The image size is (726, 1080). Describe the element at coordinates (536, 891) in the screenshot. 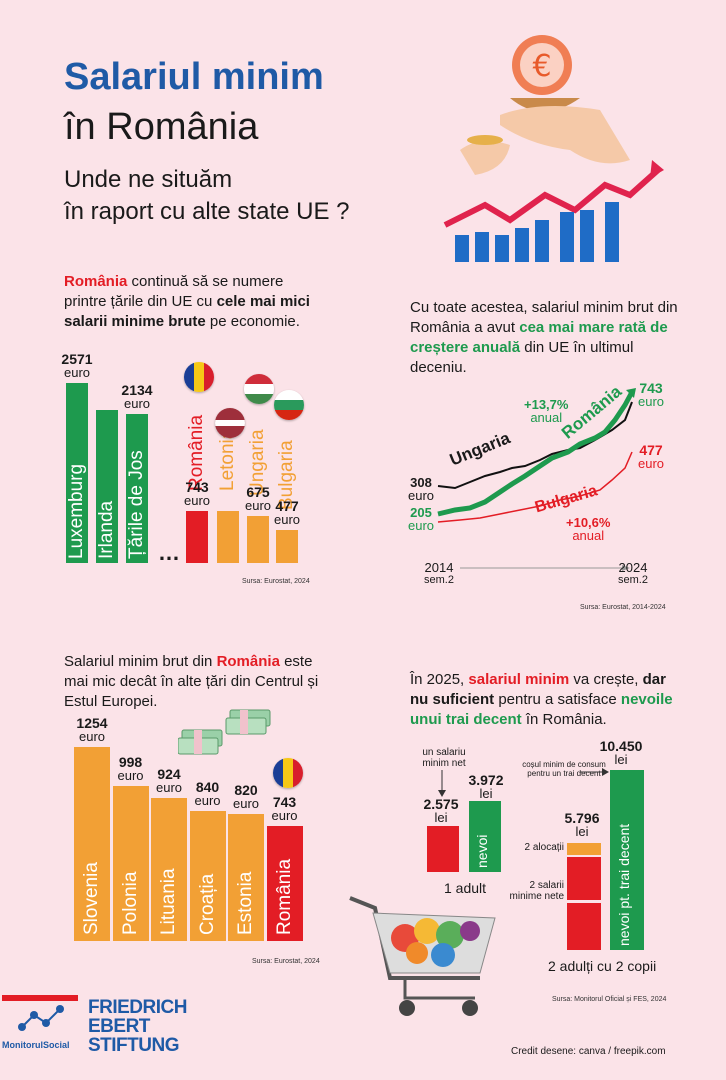

I see `label-salarii-nete: 2 salarii minime nete` at that location.